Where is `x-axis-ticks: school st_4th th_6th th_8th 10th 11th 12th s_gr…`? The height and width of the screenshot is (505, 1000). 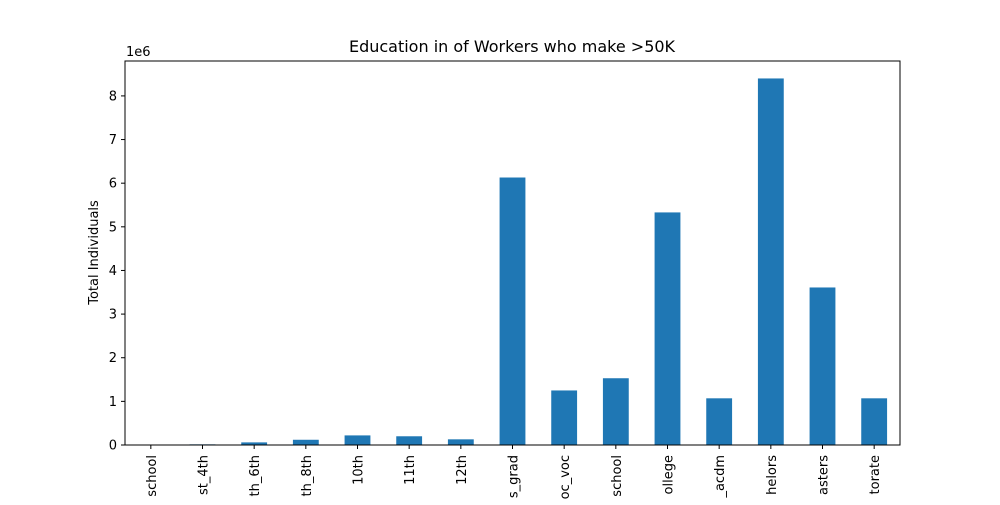 x-axis-ticks: school st_4th th_6th th_8th 10th 11th 12th s_gr… is located at coordinates (514, 472).